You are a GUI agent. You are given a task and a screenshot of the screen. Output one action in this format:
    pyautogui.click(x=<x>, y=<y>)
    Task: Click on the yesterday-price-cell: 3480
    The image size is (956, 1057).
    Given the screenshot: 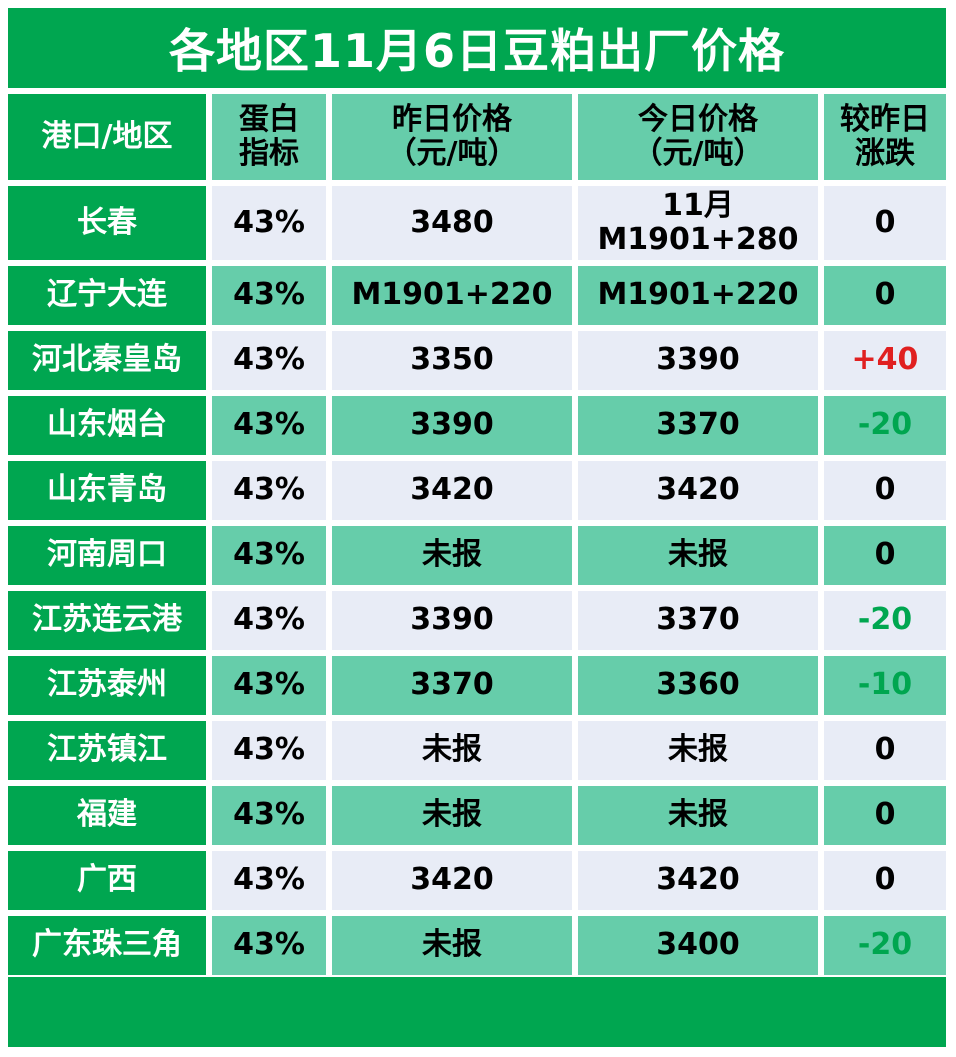 What is the action you would take?
    pyautogui.click(x=452, y=223)
    